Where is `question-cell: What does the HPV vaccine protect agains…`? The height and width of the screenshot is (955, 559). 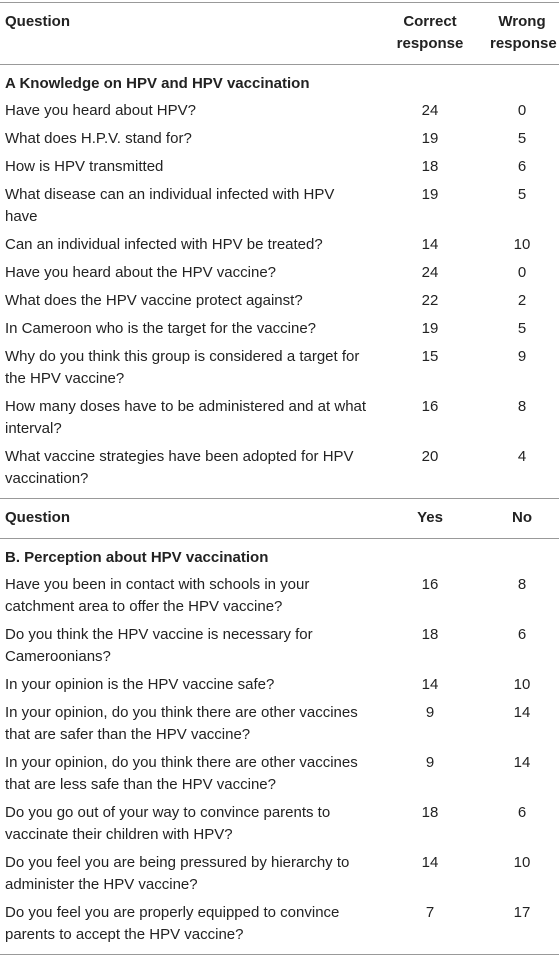 question-cell: What does the HPV vaccine protect agains… is located at coordinates (154, 300).